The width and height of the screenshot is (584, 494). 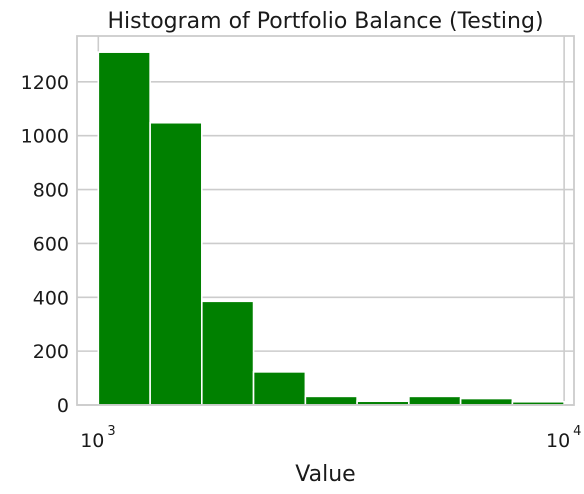 I want to click on x-tick-labels: 10 3 10 4, so click(x=330, y=438).